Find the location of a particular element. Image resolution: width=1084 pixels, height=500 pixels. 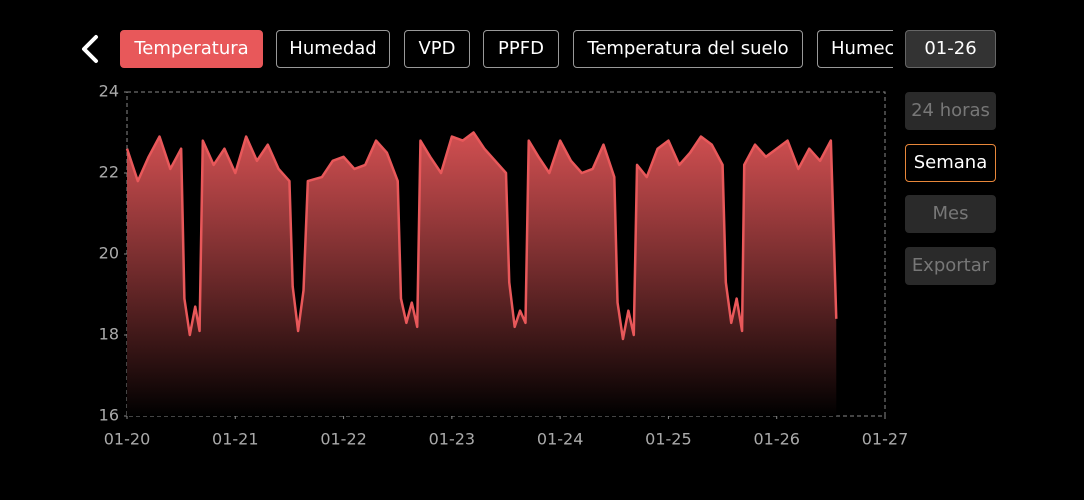

x-tick-label: 01-27 is located at coordinates (885, 439).